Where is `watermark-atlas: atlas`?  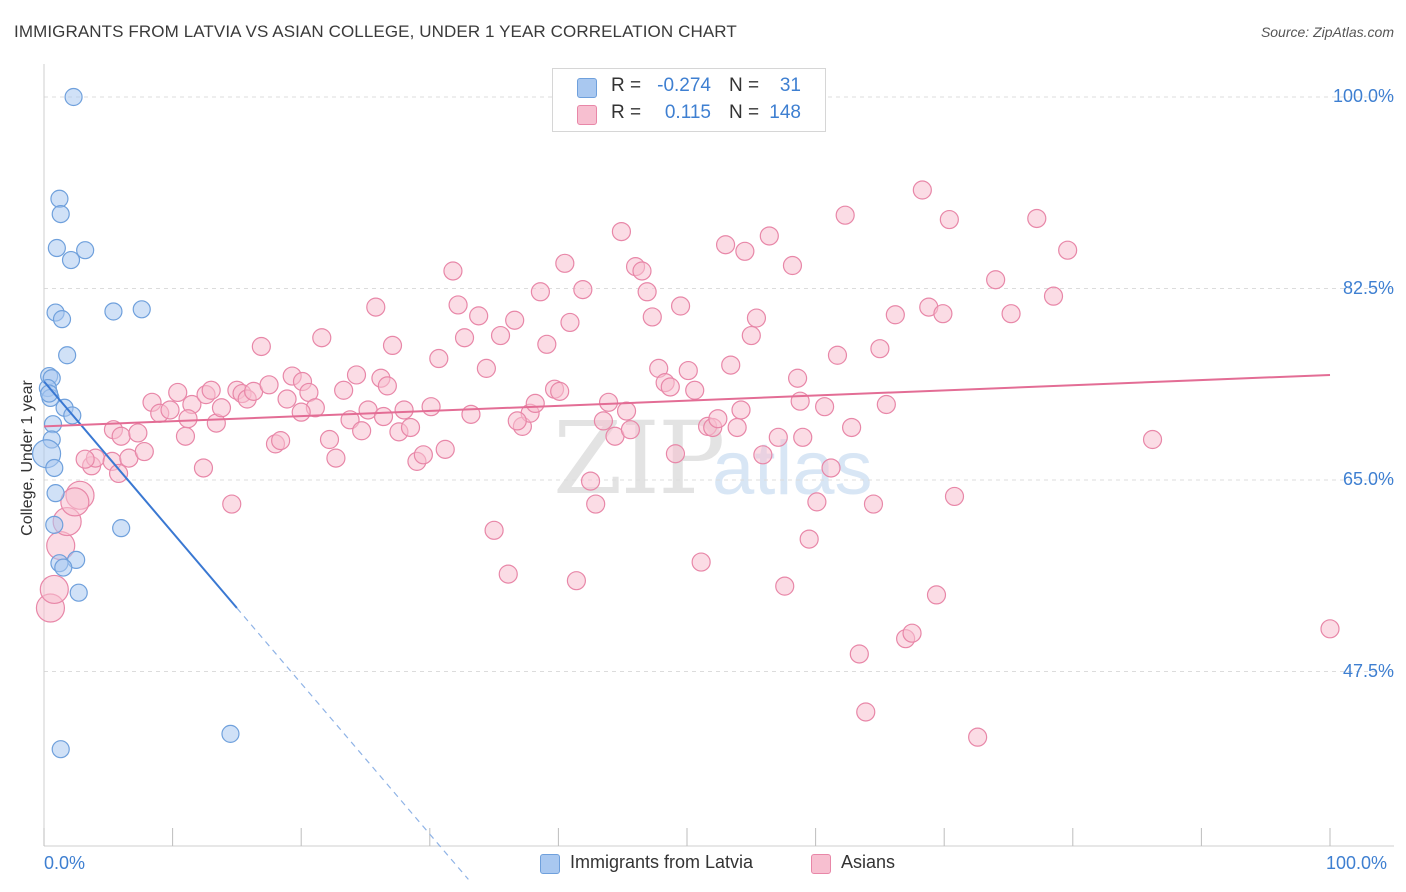
watermark-atlas: atlas is located at coordinates (792, 468).